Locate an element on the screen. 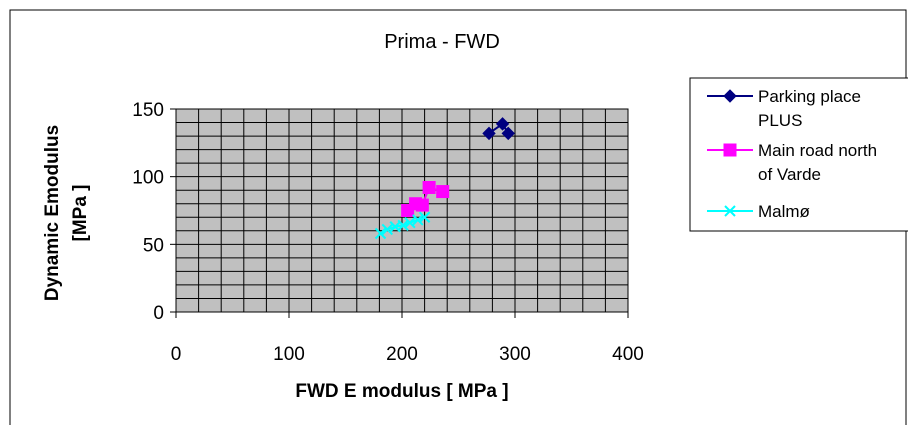 Image resolution: width=908 pixels, height=430 pixels. y-axis-title-line-2: [MPa ] is located at coordinates (80, 213).